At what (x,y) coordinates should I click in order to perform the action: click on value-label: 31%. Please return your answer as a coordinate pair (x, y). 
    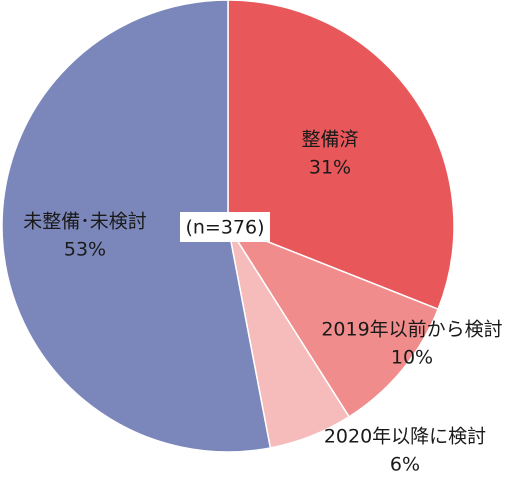
    Looking at the image, I should click on (330, 168).